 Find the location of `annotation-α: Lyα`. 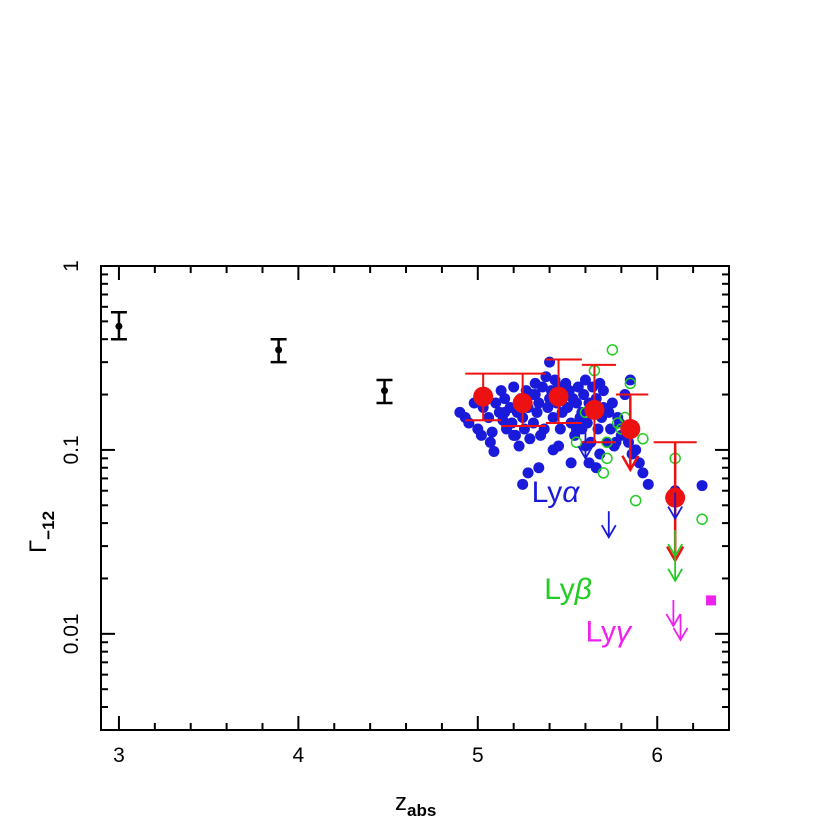

annotation-α: Lyα is located at coordinates (556, 492).